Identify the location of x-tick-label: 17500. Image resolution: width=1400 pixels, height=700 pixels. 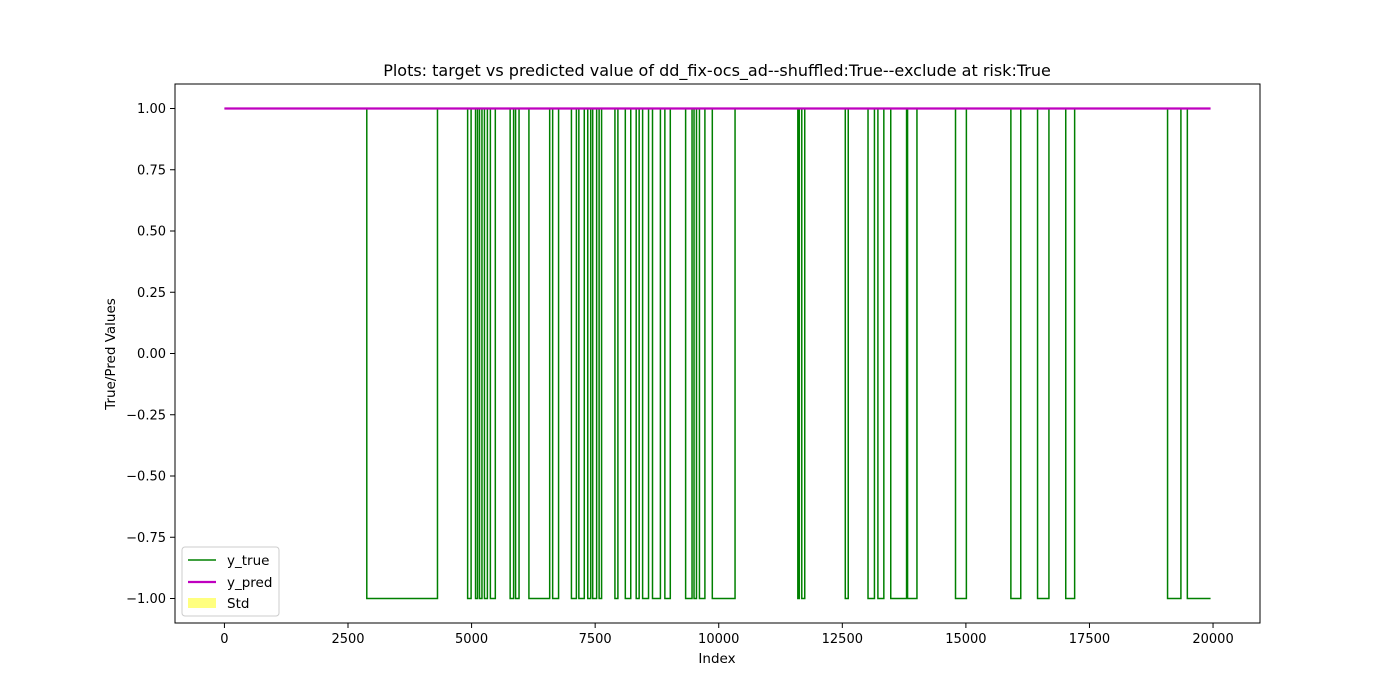
(1089, 639).